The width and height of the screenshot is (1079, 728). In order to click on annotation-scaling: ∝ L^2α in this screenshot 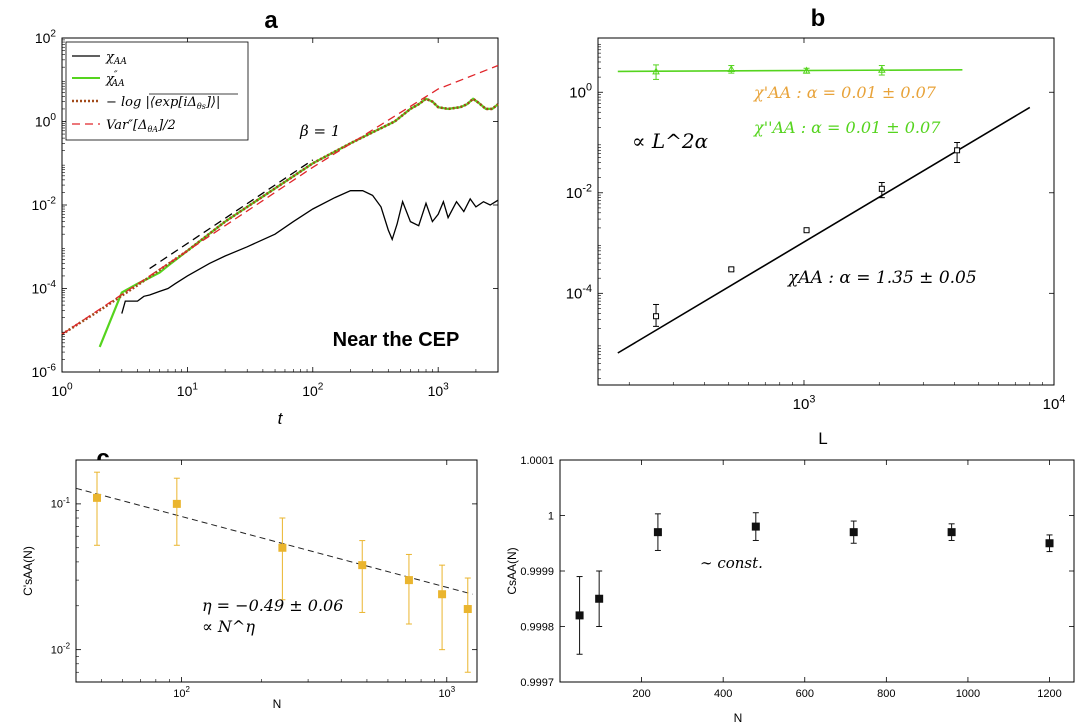, I will do `click(670, 141)`.